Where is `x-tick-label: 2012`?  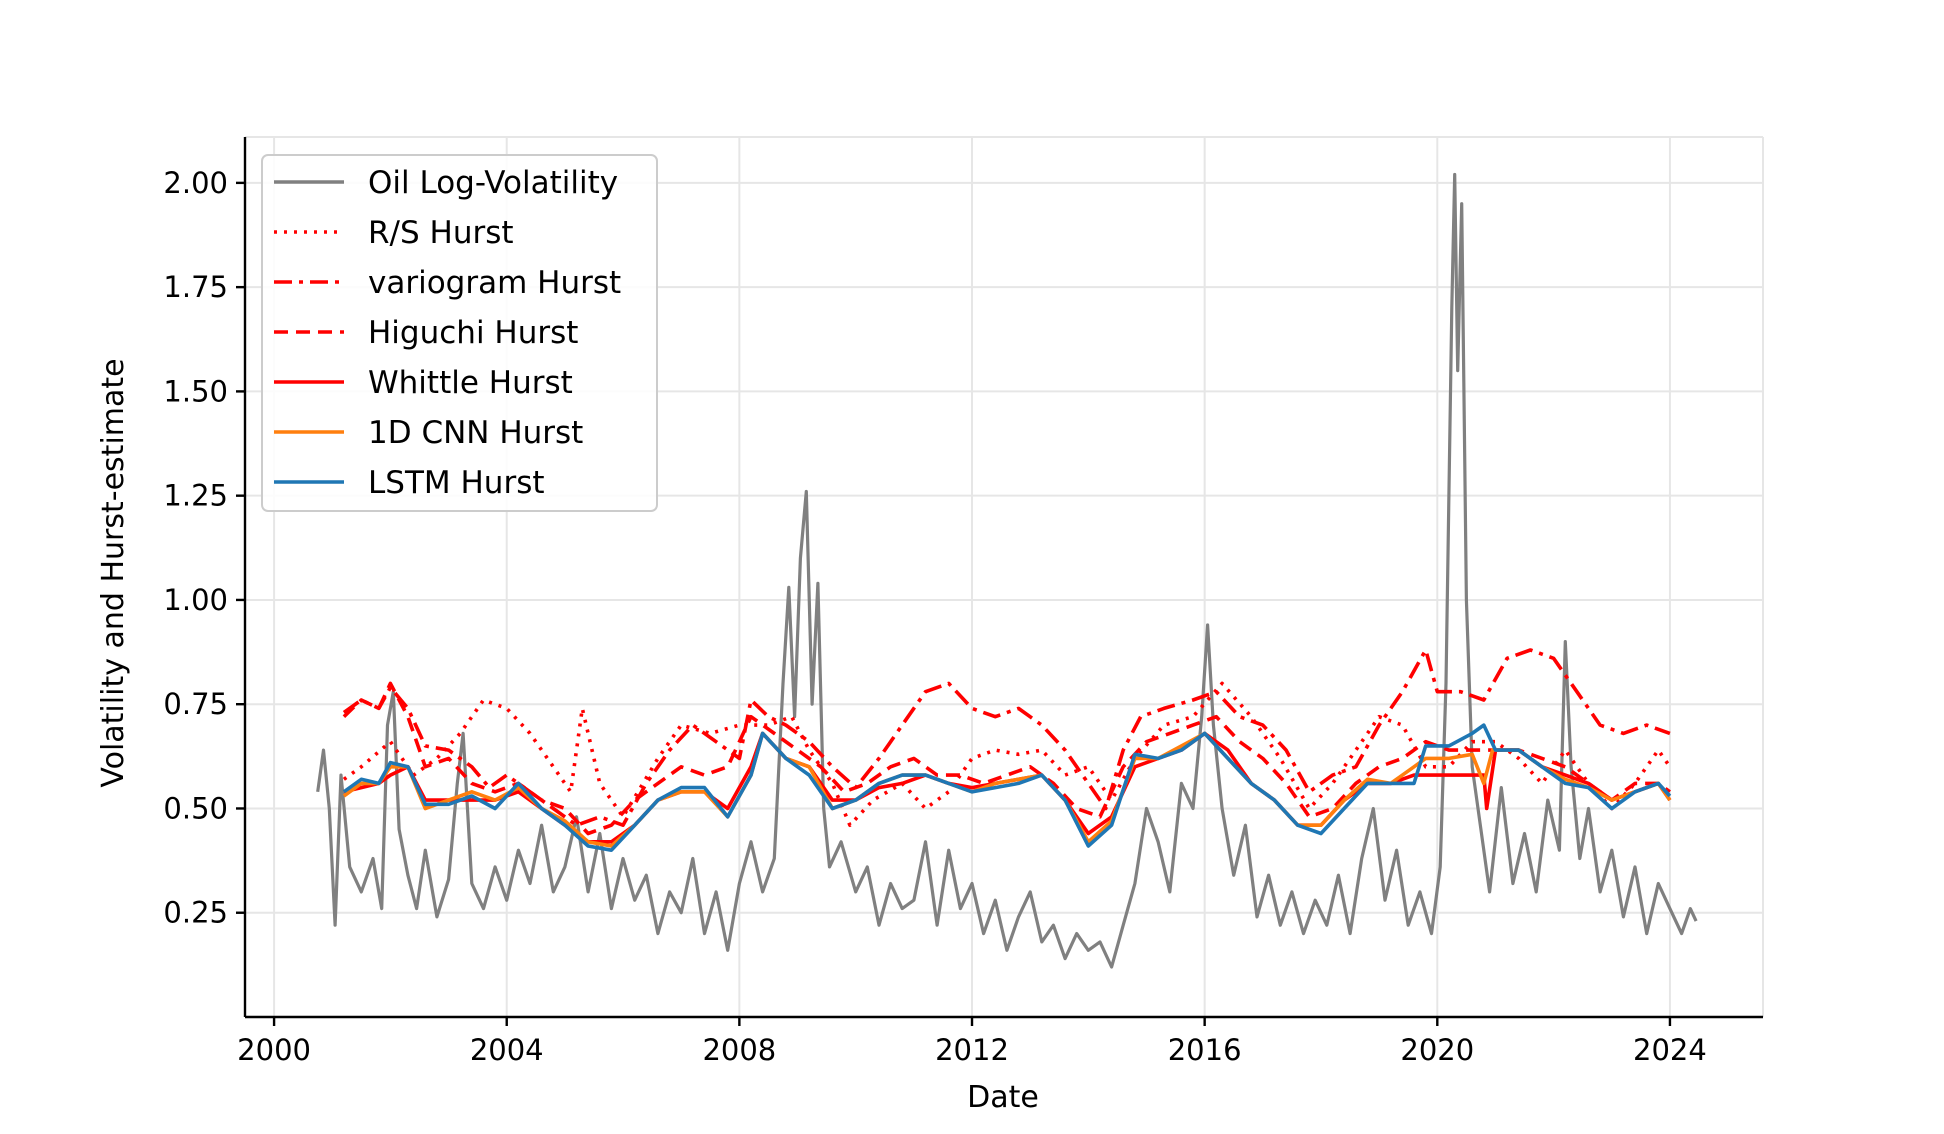 x-tick-label: 2012 is located at coordinates (972, 1050).